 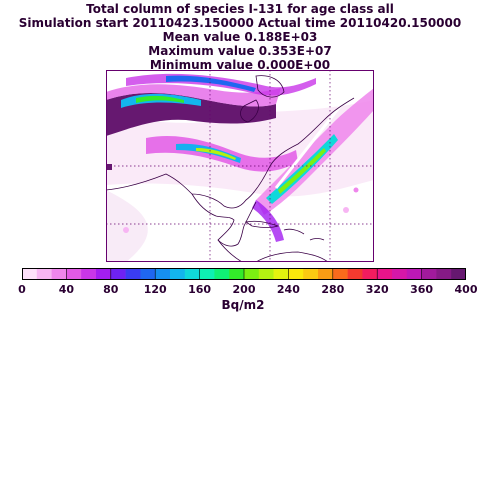 What do you see at coordinates (270, 86) in the screenshot?
I see `coastline-greenland` at bounding box center [270, 86].